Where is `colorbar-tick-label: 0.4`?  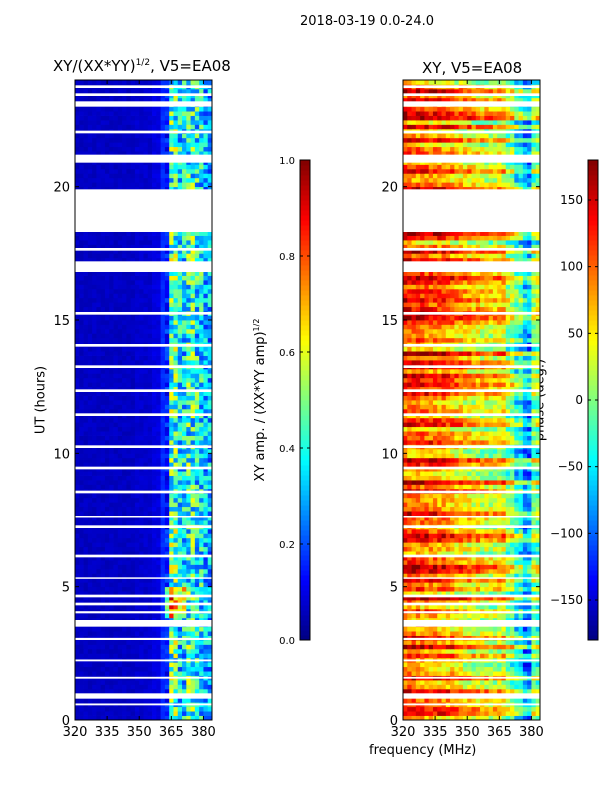
colorbar-tick-label: 0.4 is located at coordinates (287, 449).